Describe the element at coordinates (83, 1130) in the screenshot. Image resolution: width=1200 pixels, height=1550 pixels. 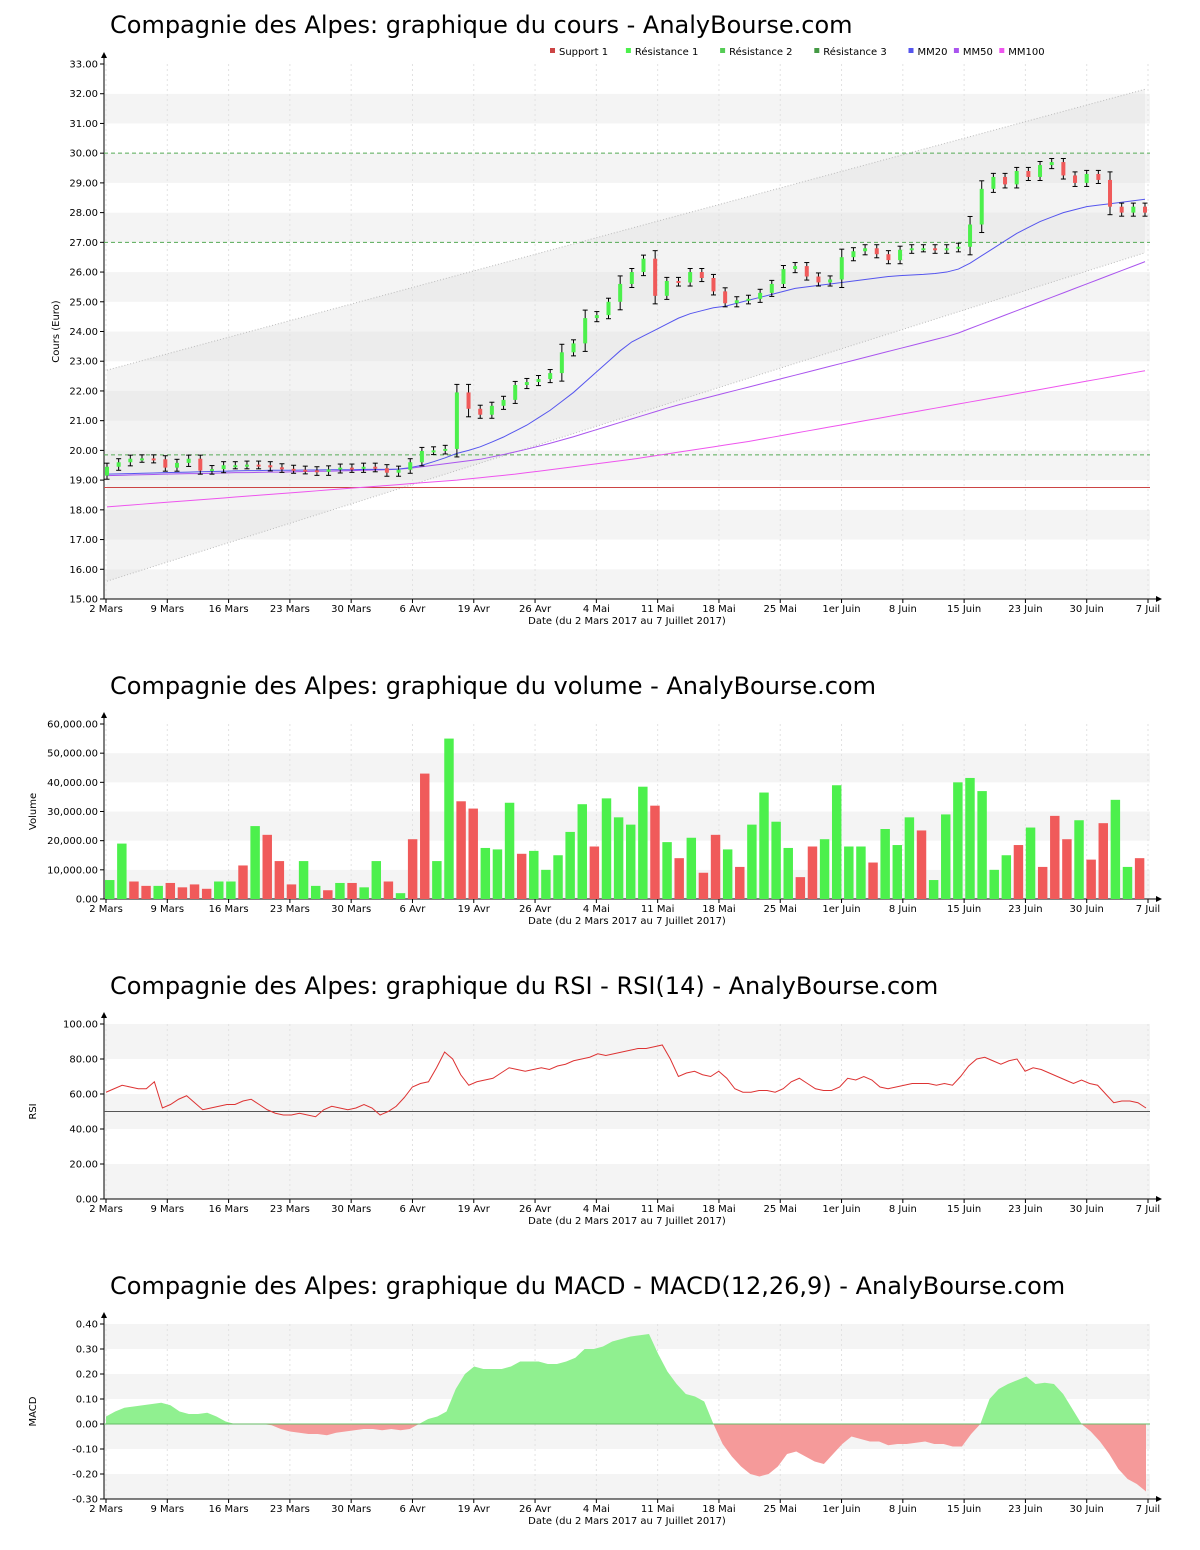
I see `y-tick-label: 40.00` at that location.